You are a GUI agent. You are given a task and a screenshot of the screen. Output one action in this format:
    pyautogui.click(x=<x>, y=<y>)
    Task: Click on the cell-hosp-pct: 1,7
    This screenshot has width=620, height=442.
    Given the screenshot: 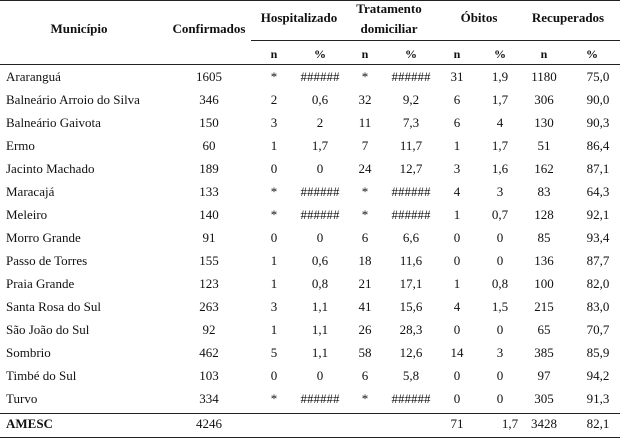 What is the action you would take?
    pyautogui.click(x=320, y=145)
    